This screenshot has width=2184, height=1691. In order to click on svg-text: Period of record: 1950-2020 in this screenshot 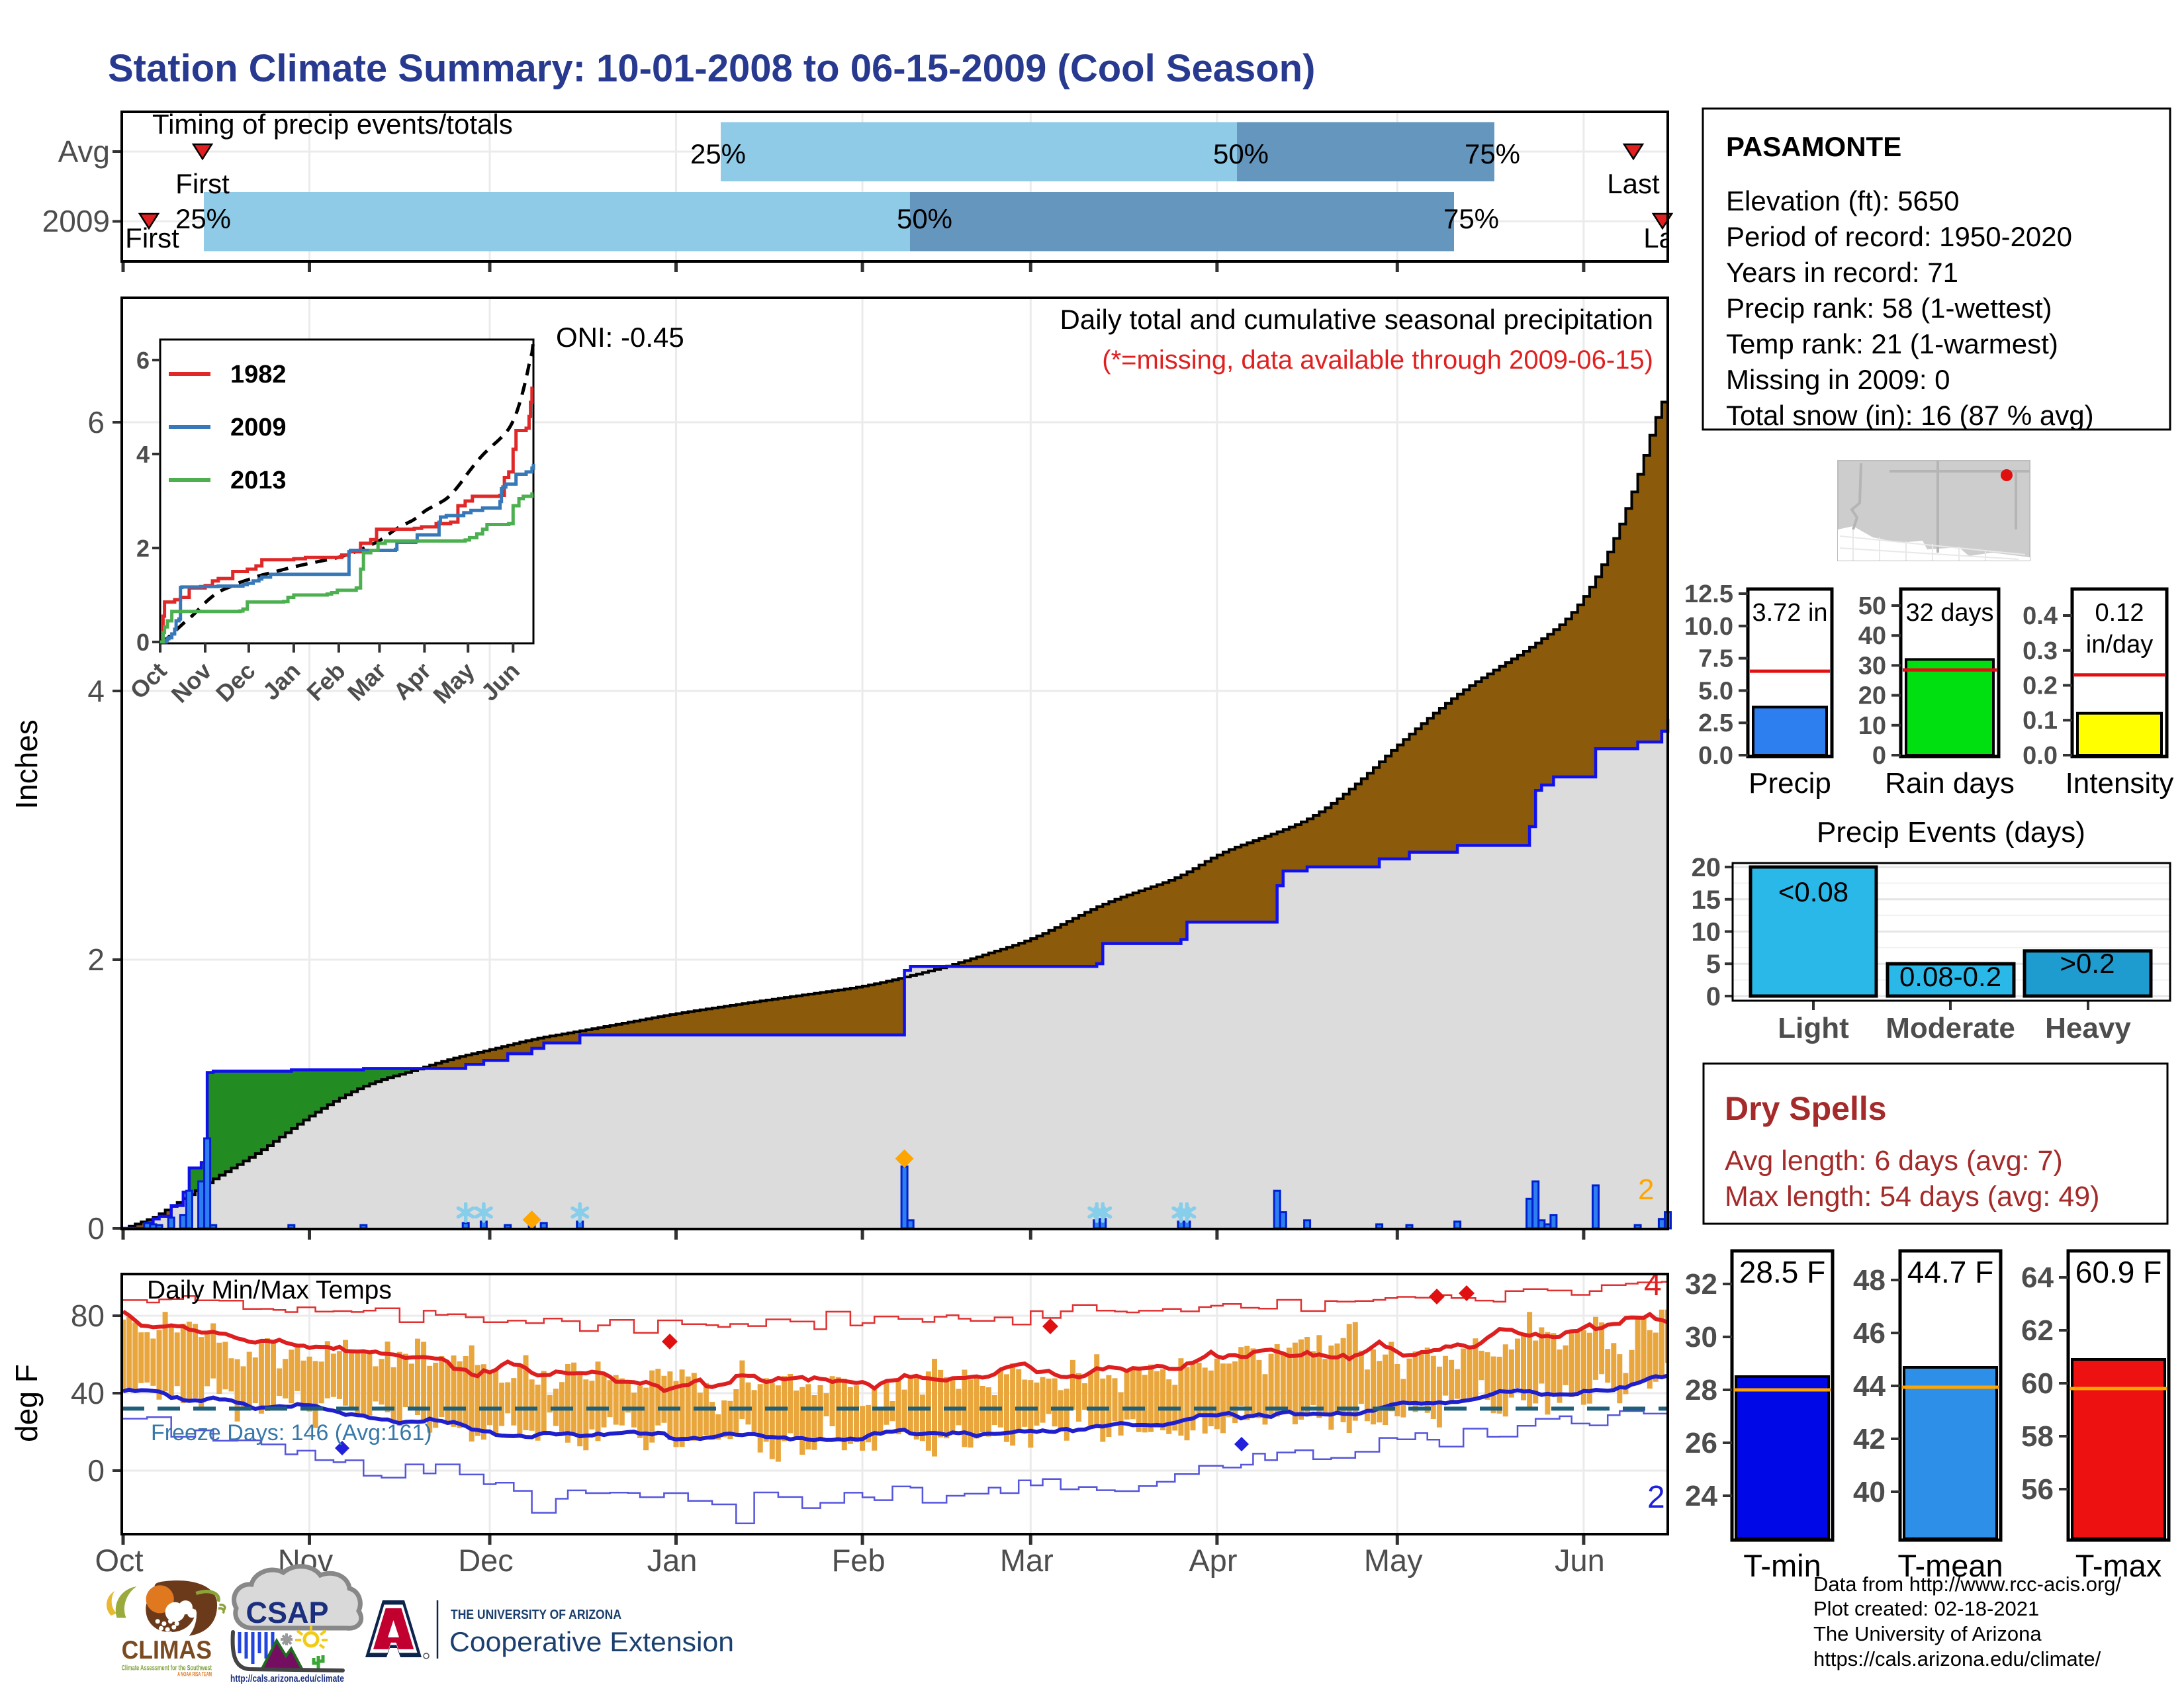, I will do `click(1899, 236)`.